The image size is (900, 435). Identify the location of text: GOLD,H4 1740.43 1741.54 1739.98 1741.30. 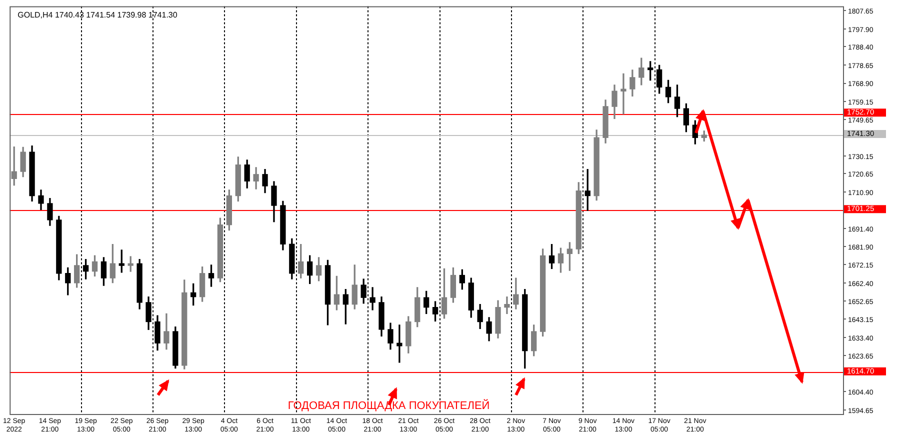
(98, 15).